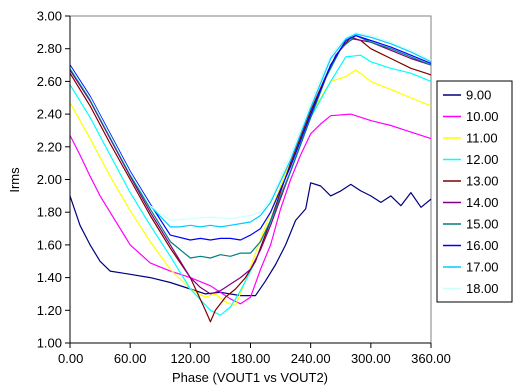  Describe the element at coordinates (49, 277) in the screenshot. I see `y-tick-label-2: 1.40` at that location.